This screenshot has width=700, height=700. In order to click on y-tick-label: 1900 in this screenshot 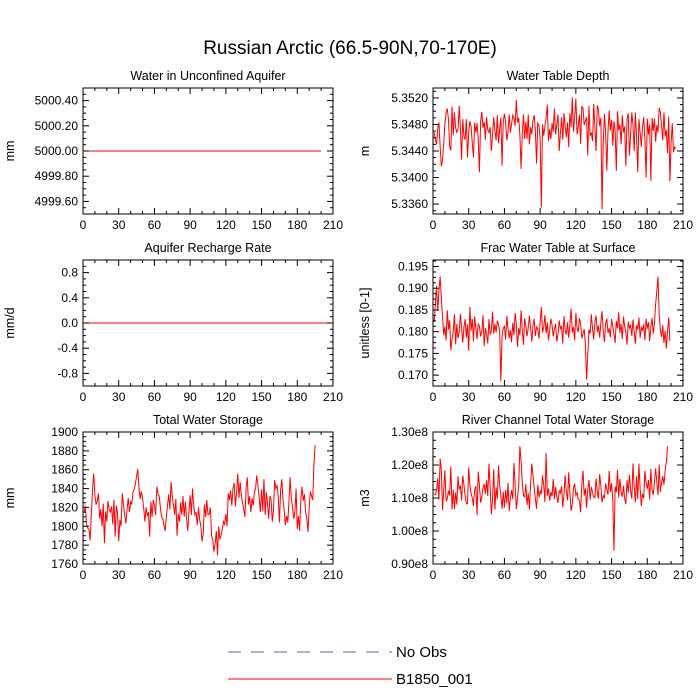, I will do `click(64, 432)`.